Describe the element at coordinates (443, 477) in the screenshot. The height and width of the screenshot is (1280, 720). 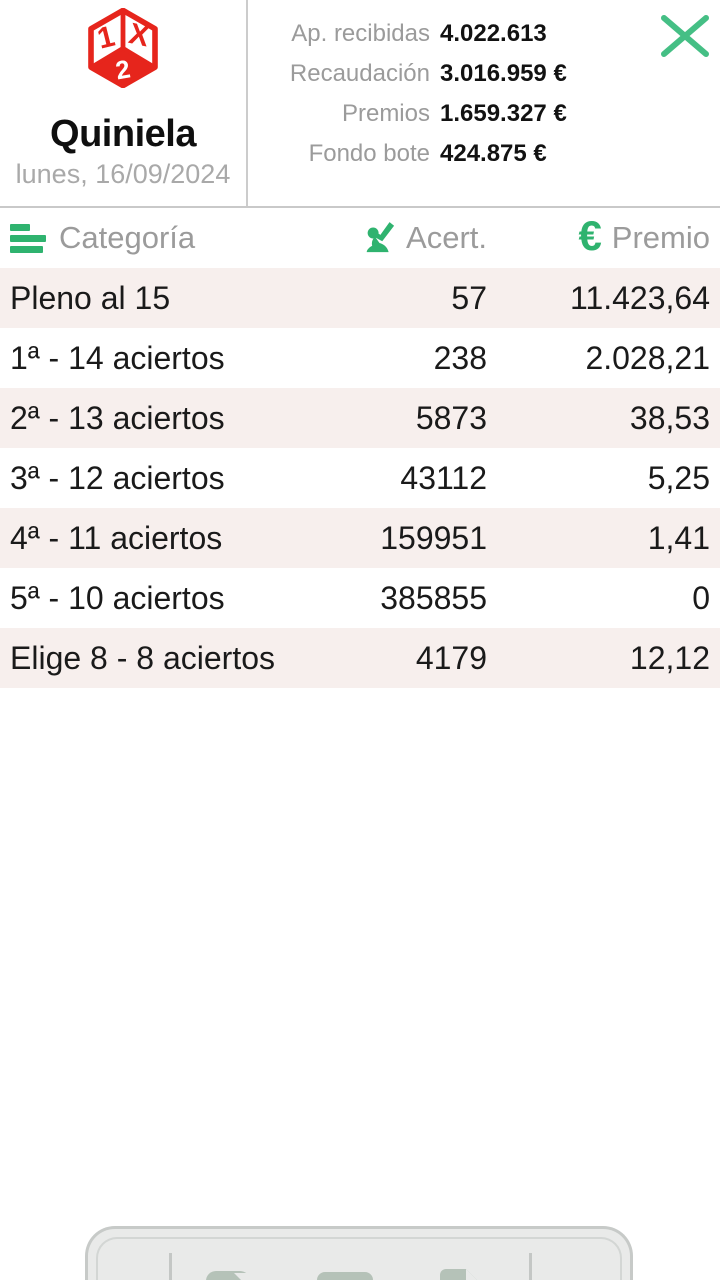
I see `acertantes-cell: 43112` at that location.